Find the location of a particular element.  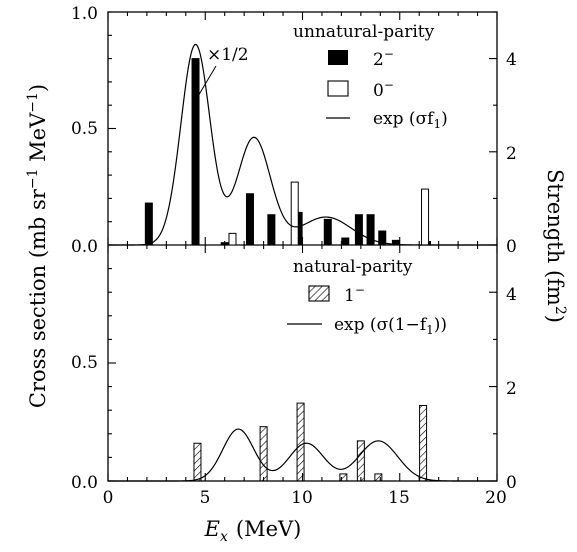

annotation-pointer is located at coordinates (205, 84).